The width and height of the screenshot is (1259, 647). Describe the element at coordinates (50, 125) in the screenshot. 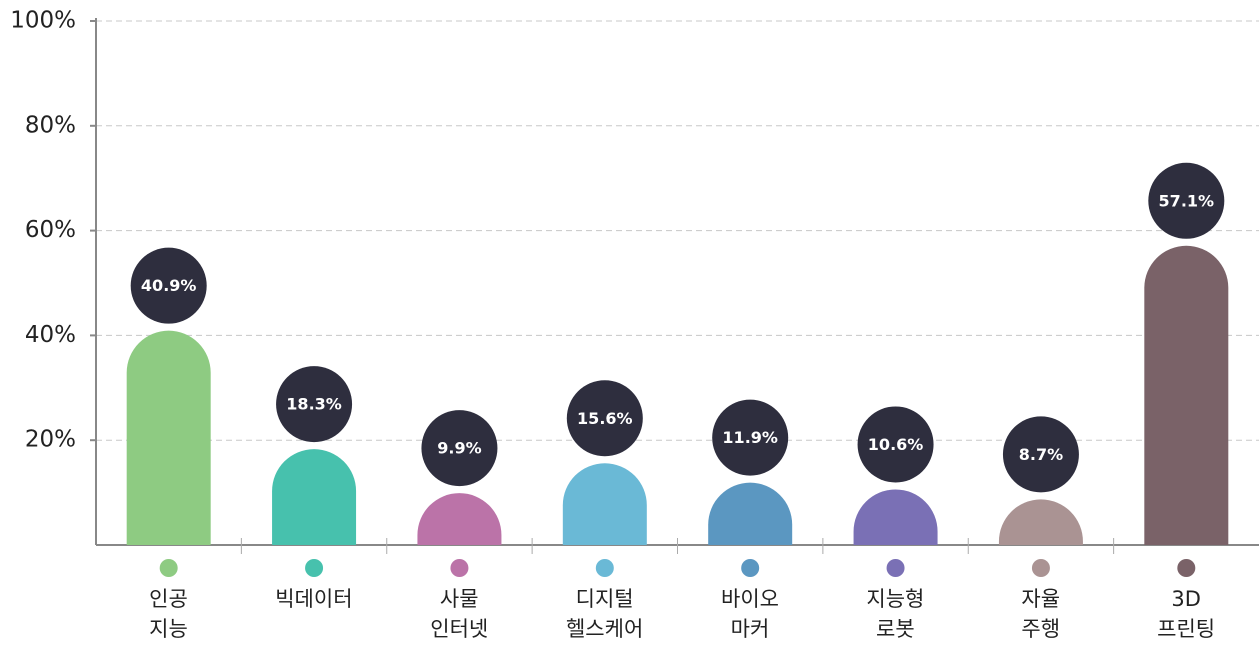

I see `y-tick-label: 80%` at that location.